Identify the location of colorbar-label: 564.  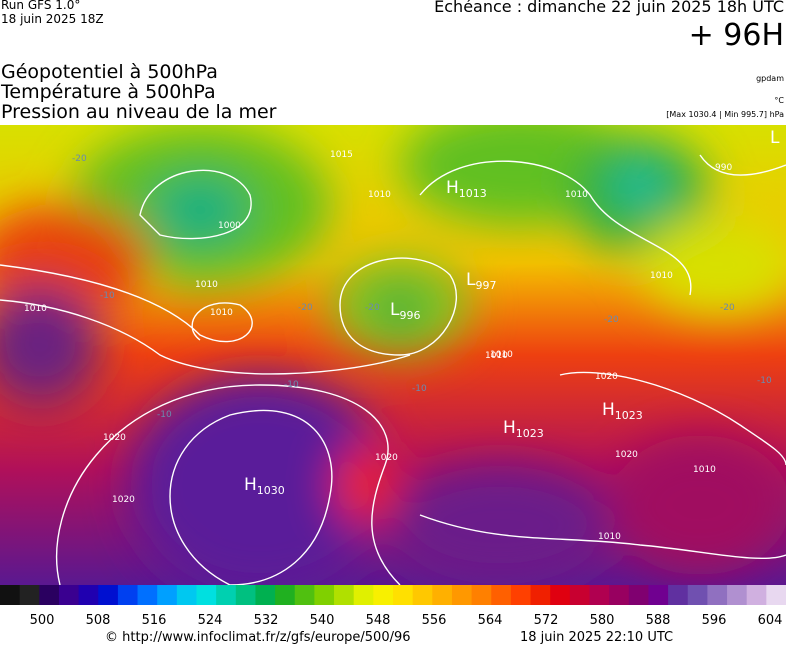
(490, 620).